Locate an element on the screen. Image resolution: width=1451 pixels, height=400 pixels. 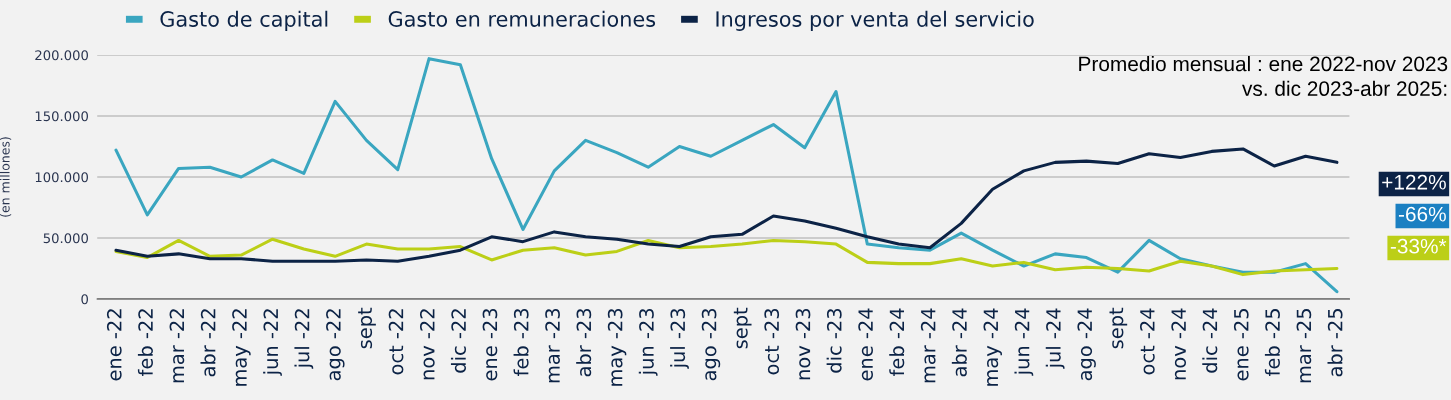
legend-label: Ingresos por venta del servicio is located at coordinates (875, 20).